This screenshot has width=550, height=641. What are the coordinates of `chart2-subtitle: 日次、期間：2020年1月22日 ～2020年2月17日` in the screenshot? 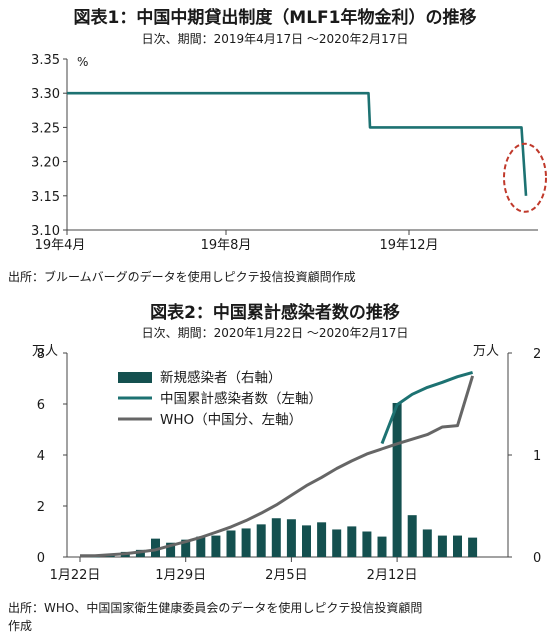 It's located at (275, 333).